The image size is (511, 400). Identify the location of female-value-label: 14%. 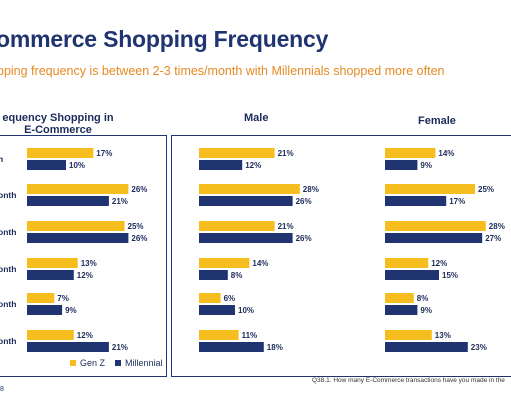
(446, 153).